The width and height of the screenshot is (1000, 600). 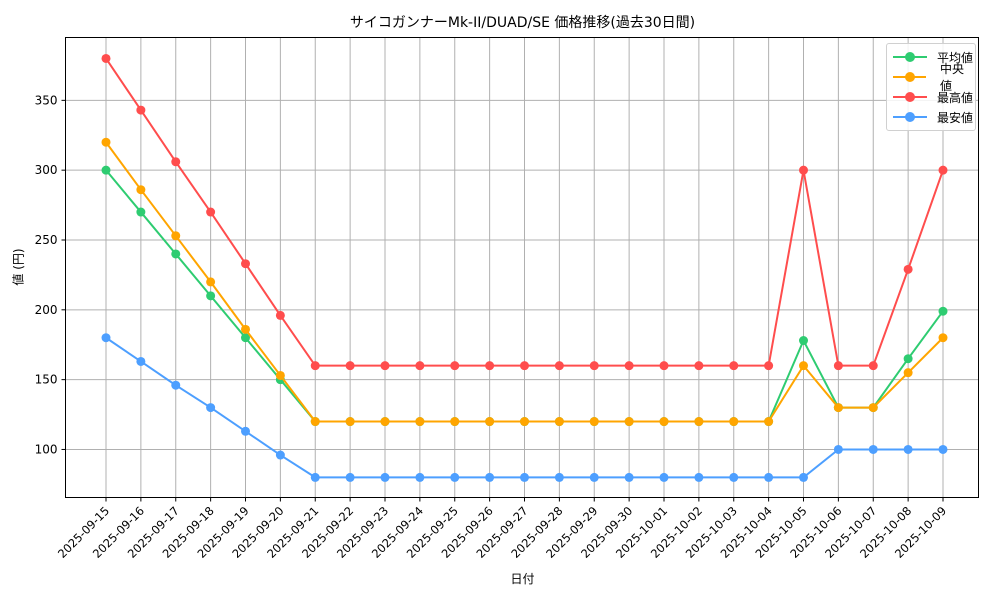 What do you see at coordinates (931, 77) in the screenshot?
I see `legend-item-median: 中央値` at bounding box center [931, 77].